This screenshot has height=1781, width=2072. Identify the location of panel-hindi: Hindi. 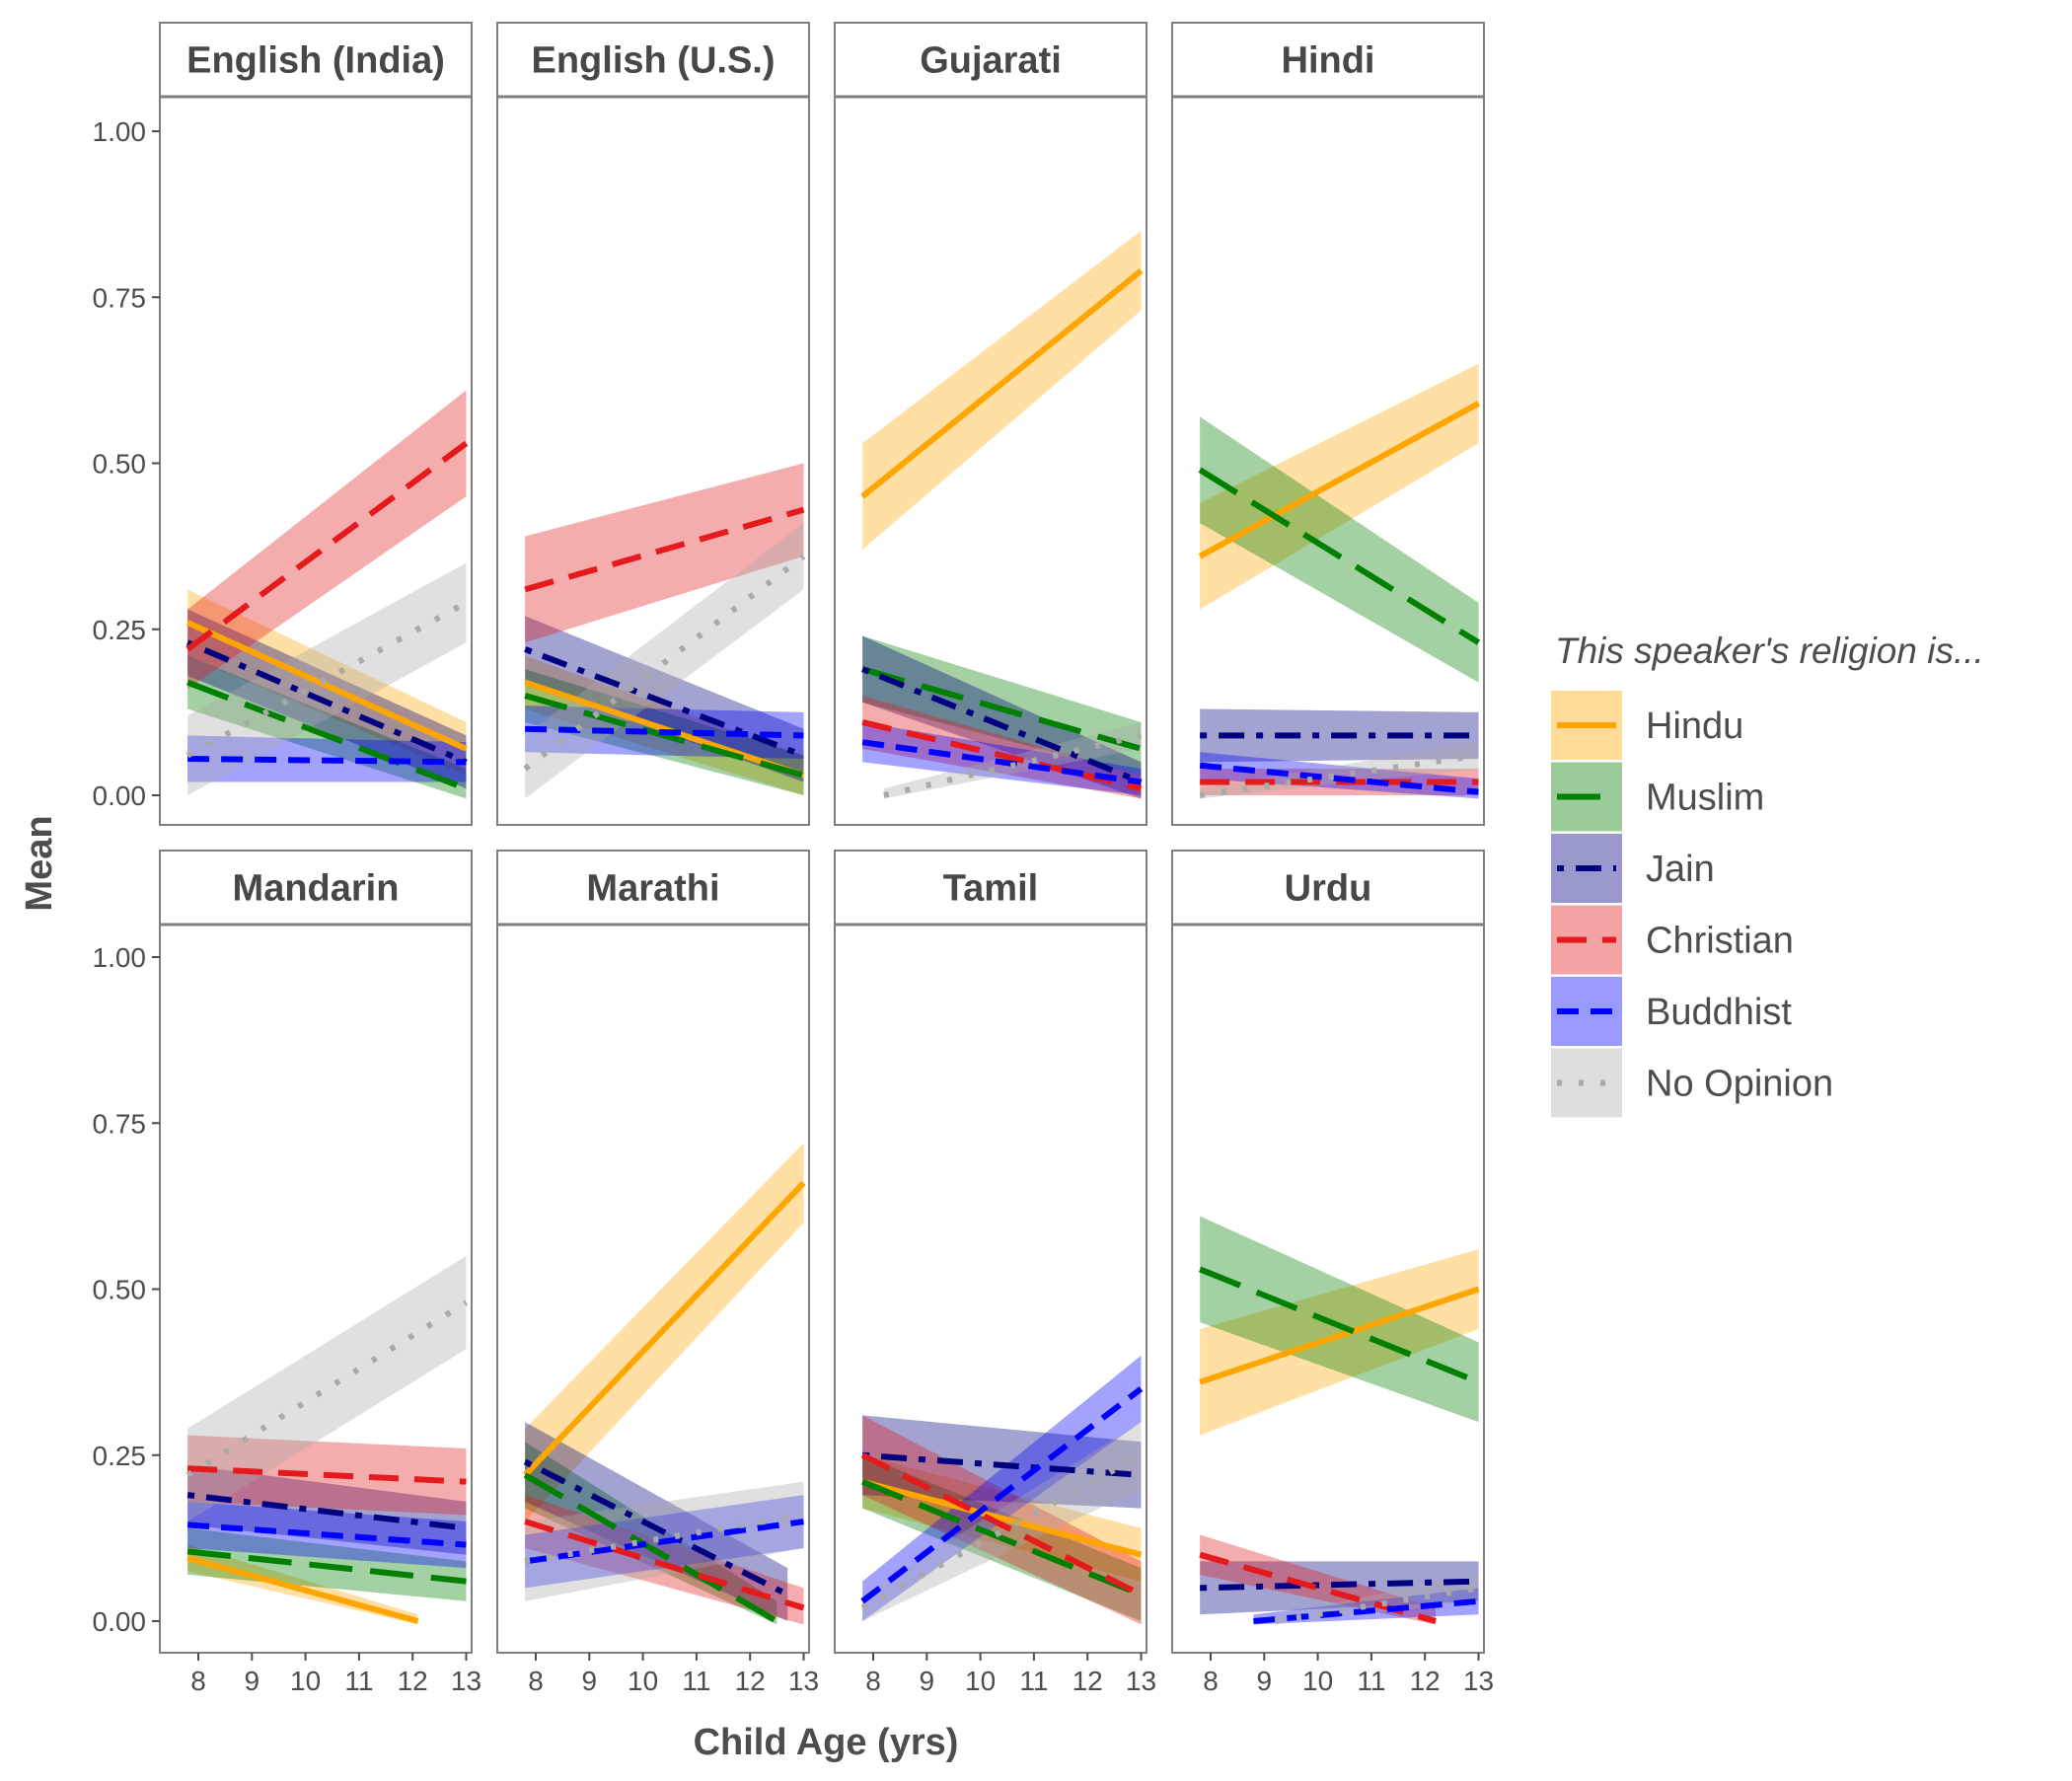
(1328, 424).